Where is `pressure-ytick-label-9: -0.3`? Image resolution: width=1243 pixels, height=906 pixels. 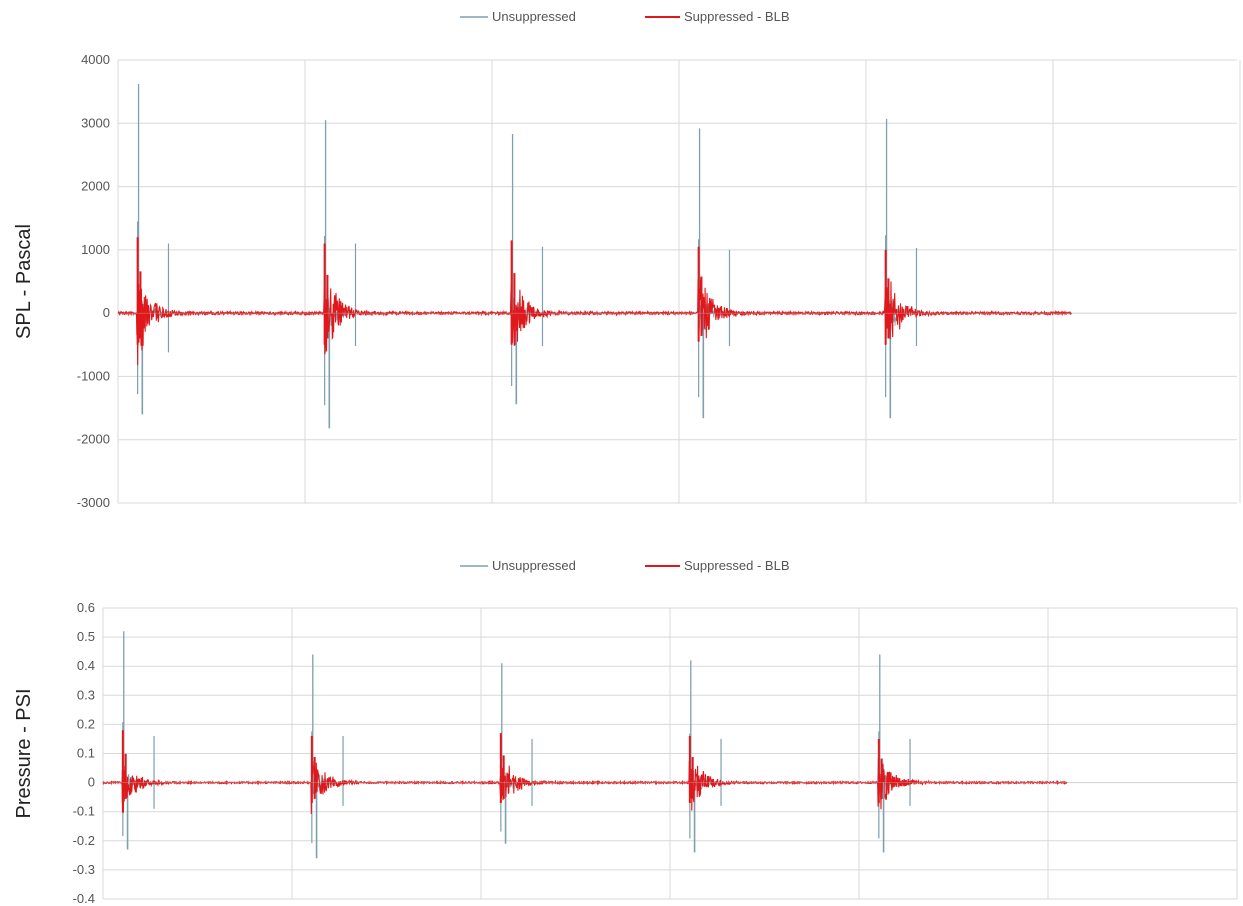 pressure-ytick-label-9: -0.3 is located at coordinates (84, 869).